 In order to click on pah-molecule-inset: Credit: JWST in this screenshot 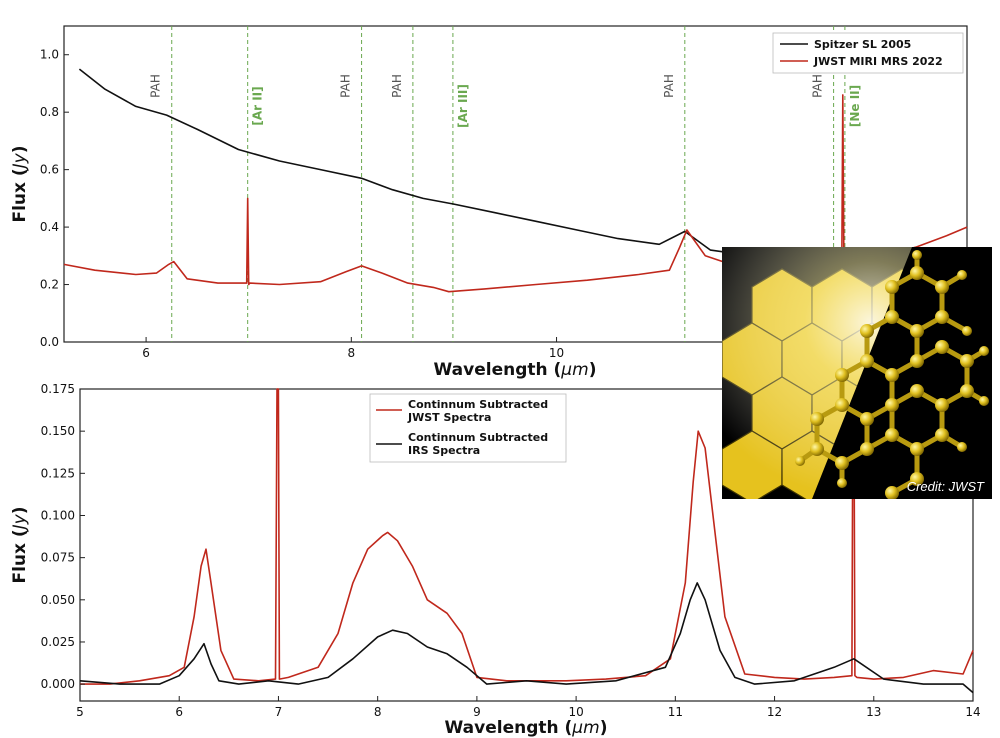, I will do `click(857, 373)`.